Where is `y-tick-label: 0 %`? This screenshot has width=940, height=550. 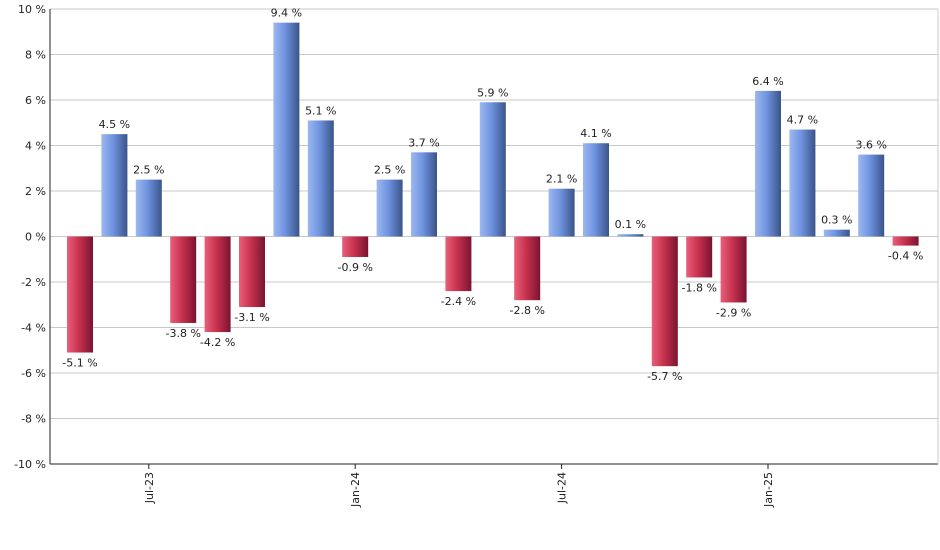
y-tick-label: 0 % is located at coordinates (35, 237).